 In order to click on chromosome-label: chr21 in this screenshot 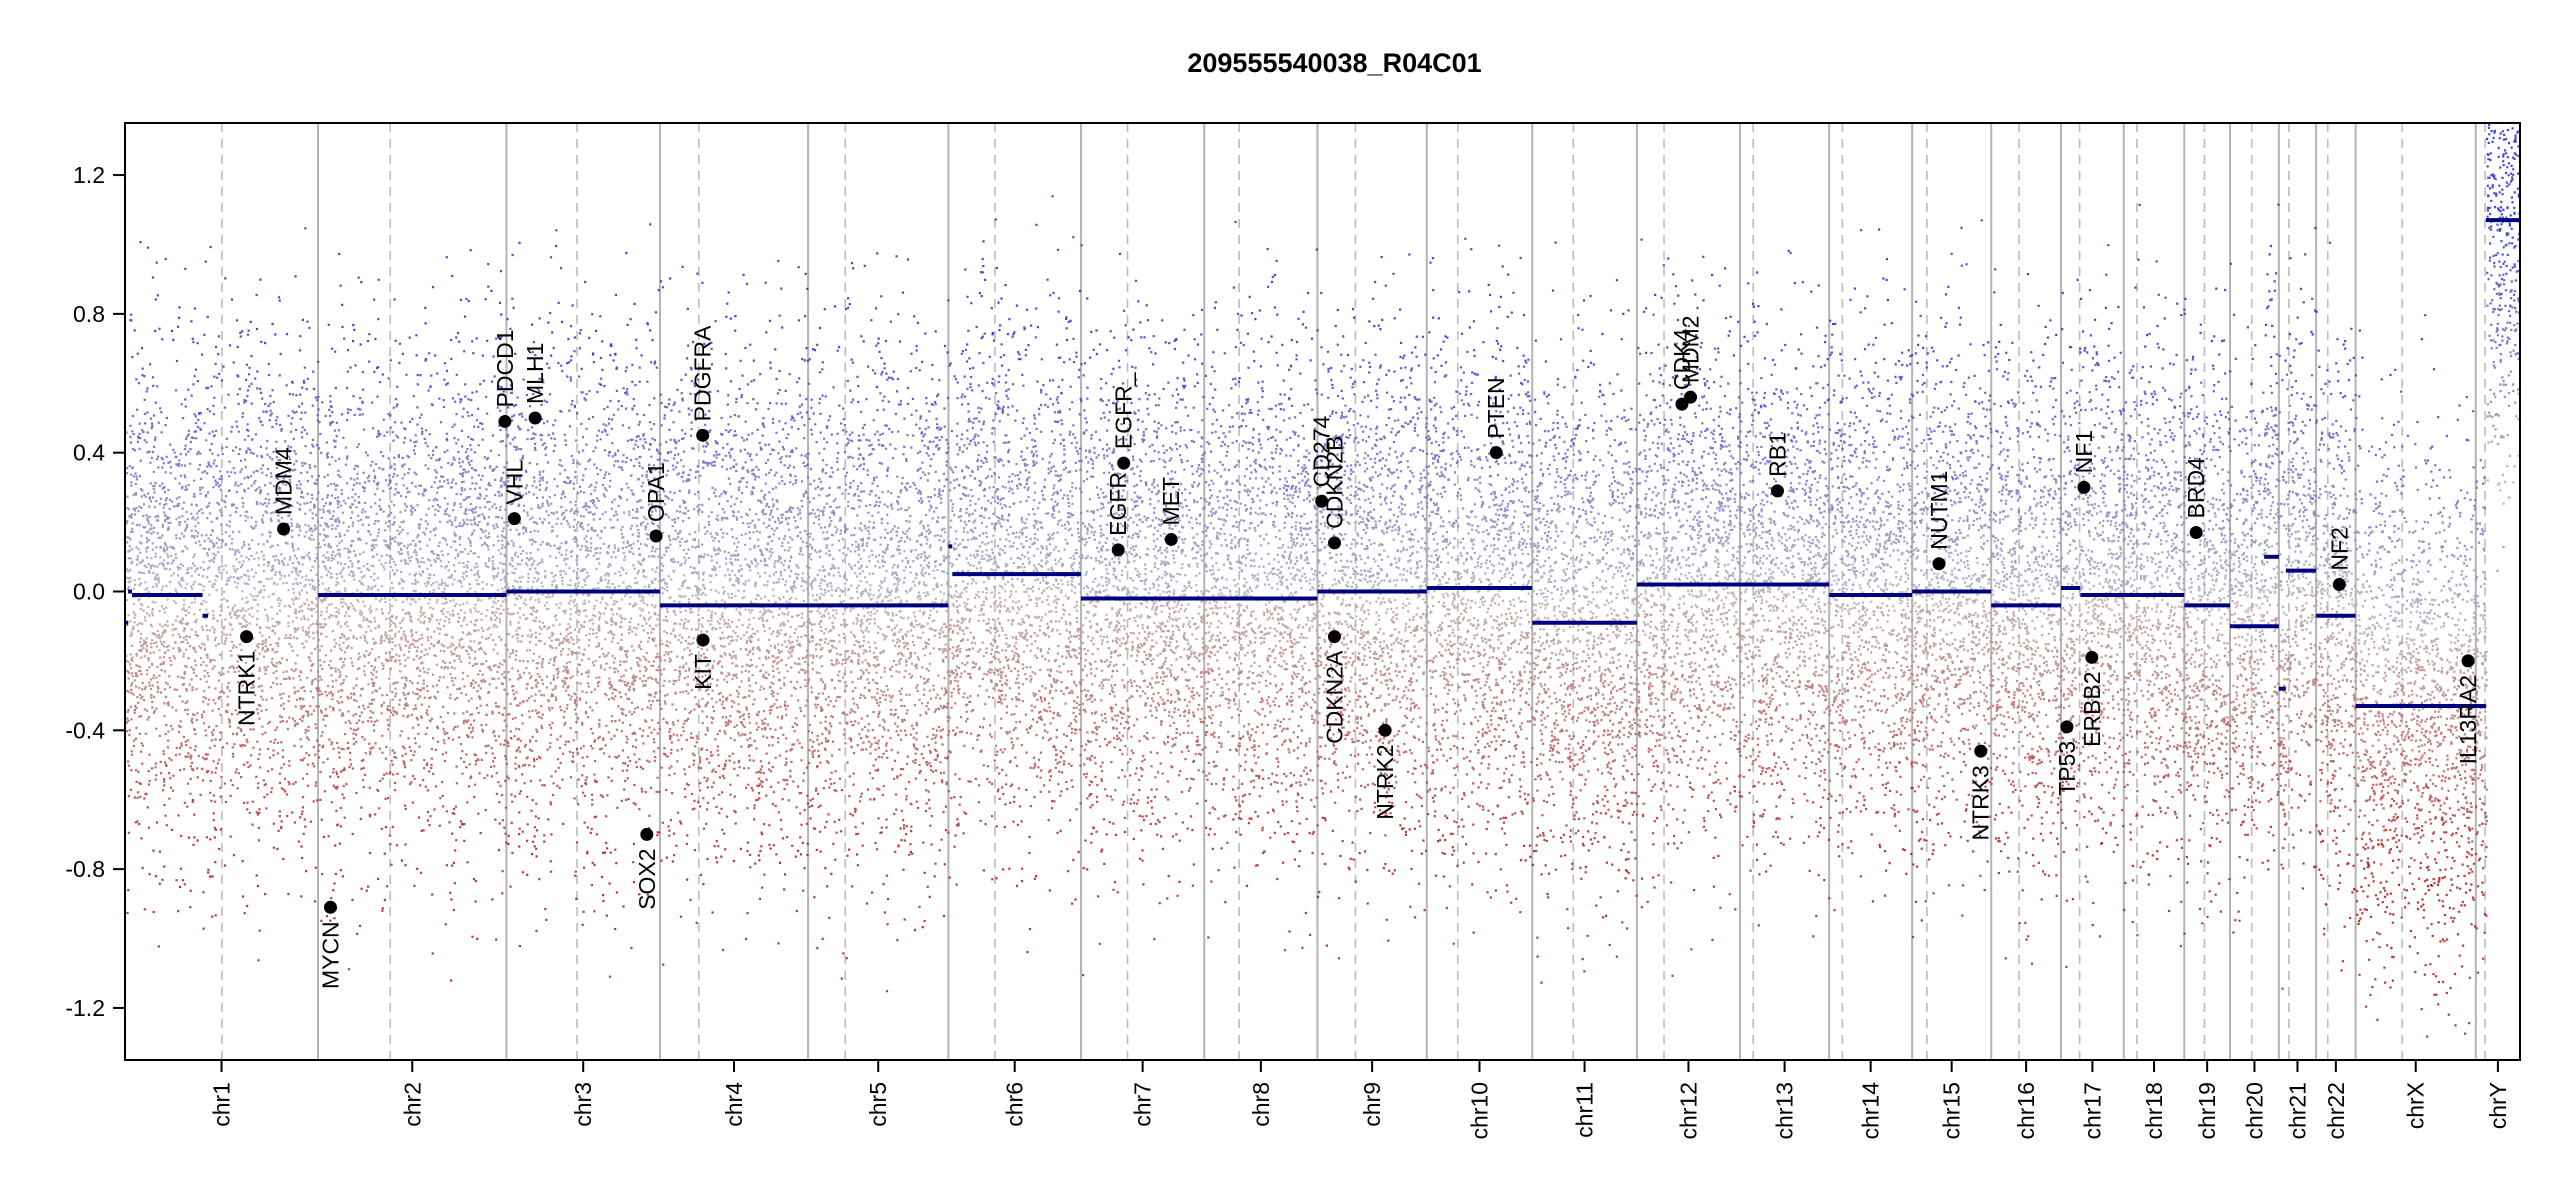, I will do `click(2297, 1111)`.